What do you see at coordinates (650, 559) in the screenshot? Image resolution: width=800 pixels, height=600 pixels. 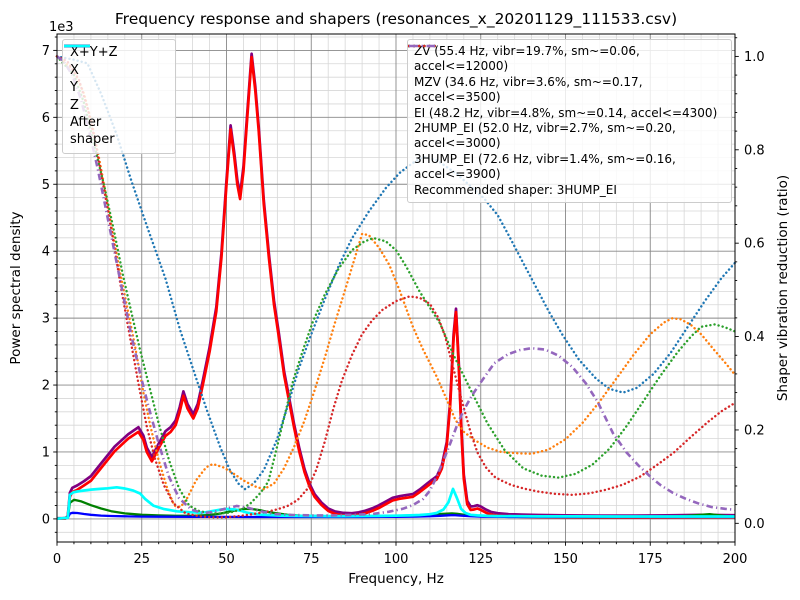 I see `x-tick-label: 175` at bounding box center [650, 559].